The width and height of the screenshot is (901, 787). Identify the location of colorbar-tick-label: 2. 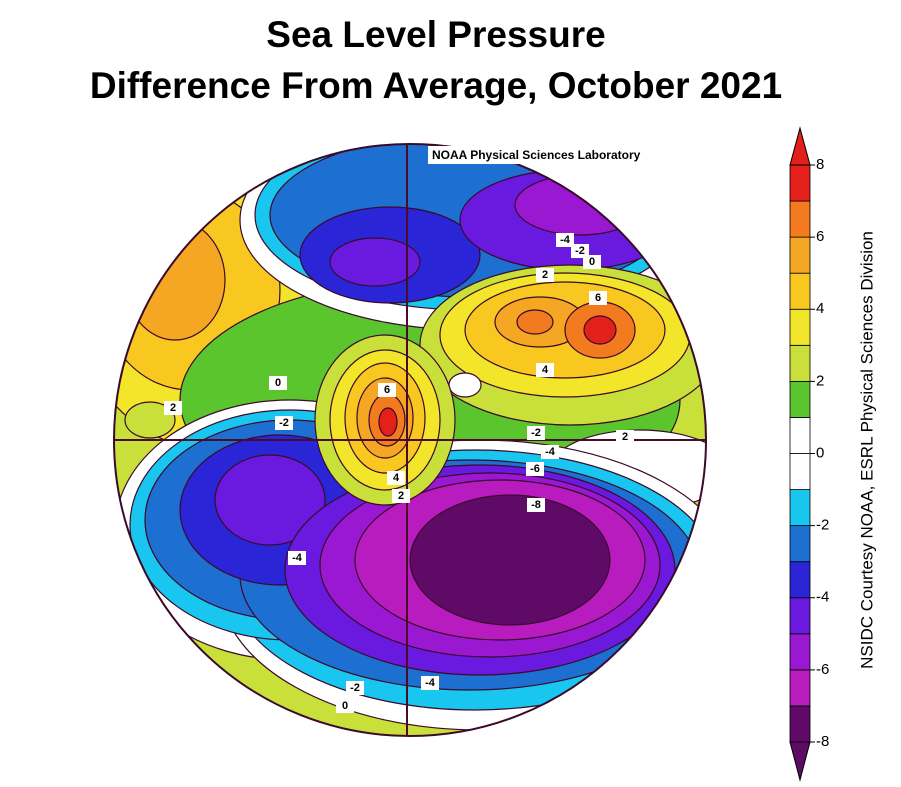
(820, 380).